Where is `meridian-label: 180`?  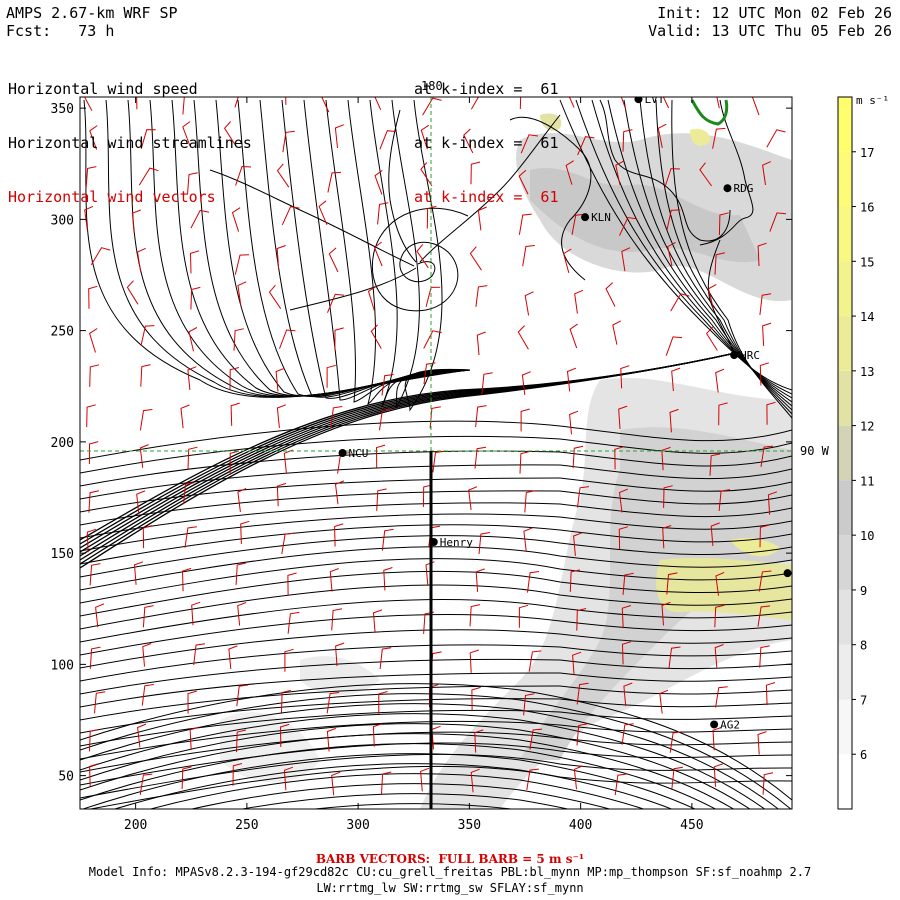 meridian-label: 180 is located at coordinates (432, 86).